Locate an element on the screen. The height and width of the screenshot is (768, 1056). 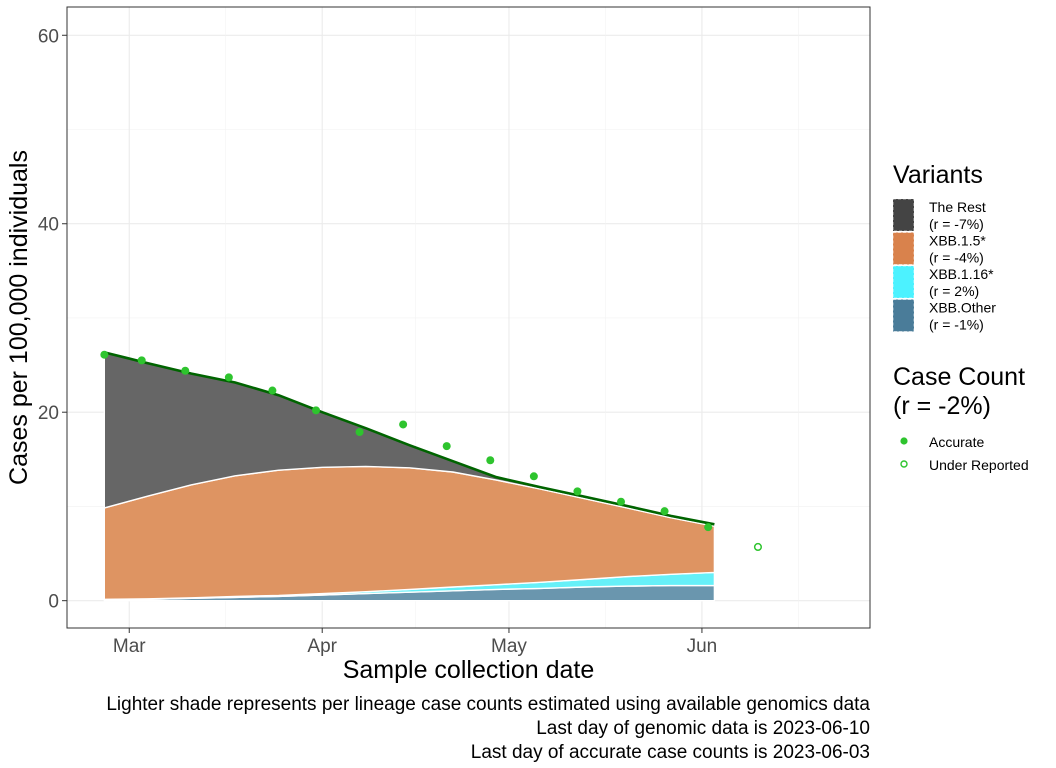
legend-label-xbb-1-16: XBB.1.16* is located at coordinates (961, 274).